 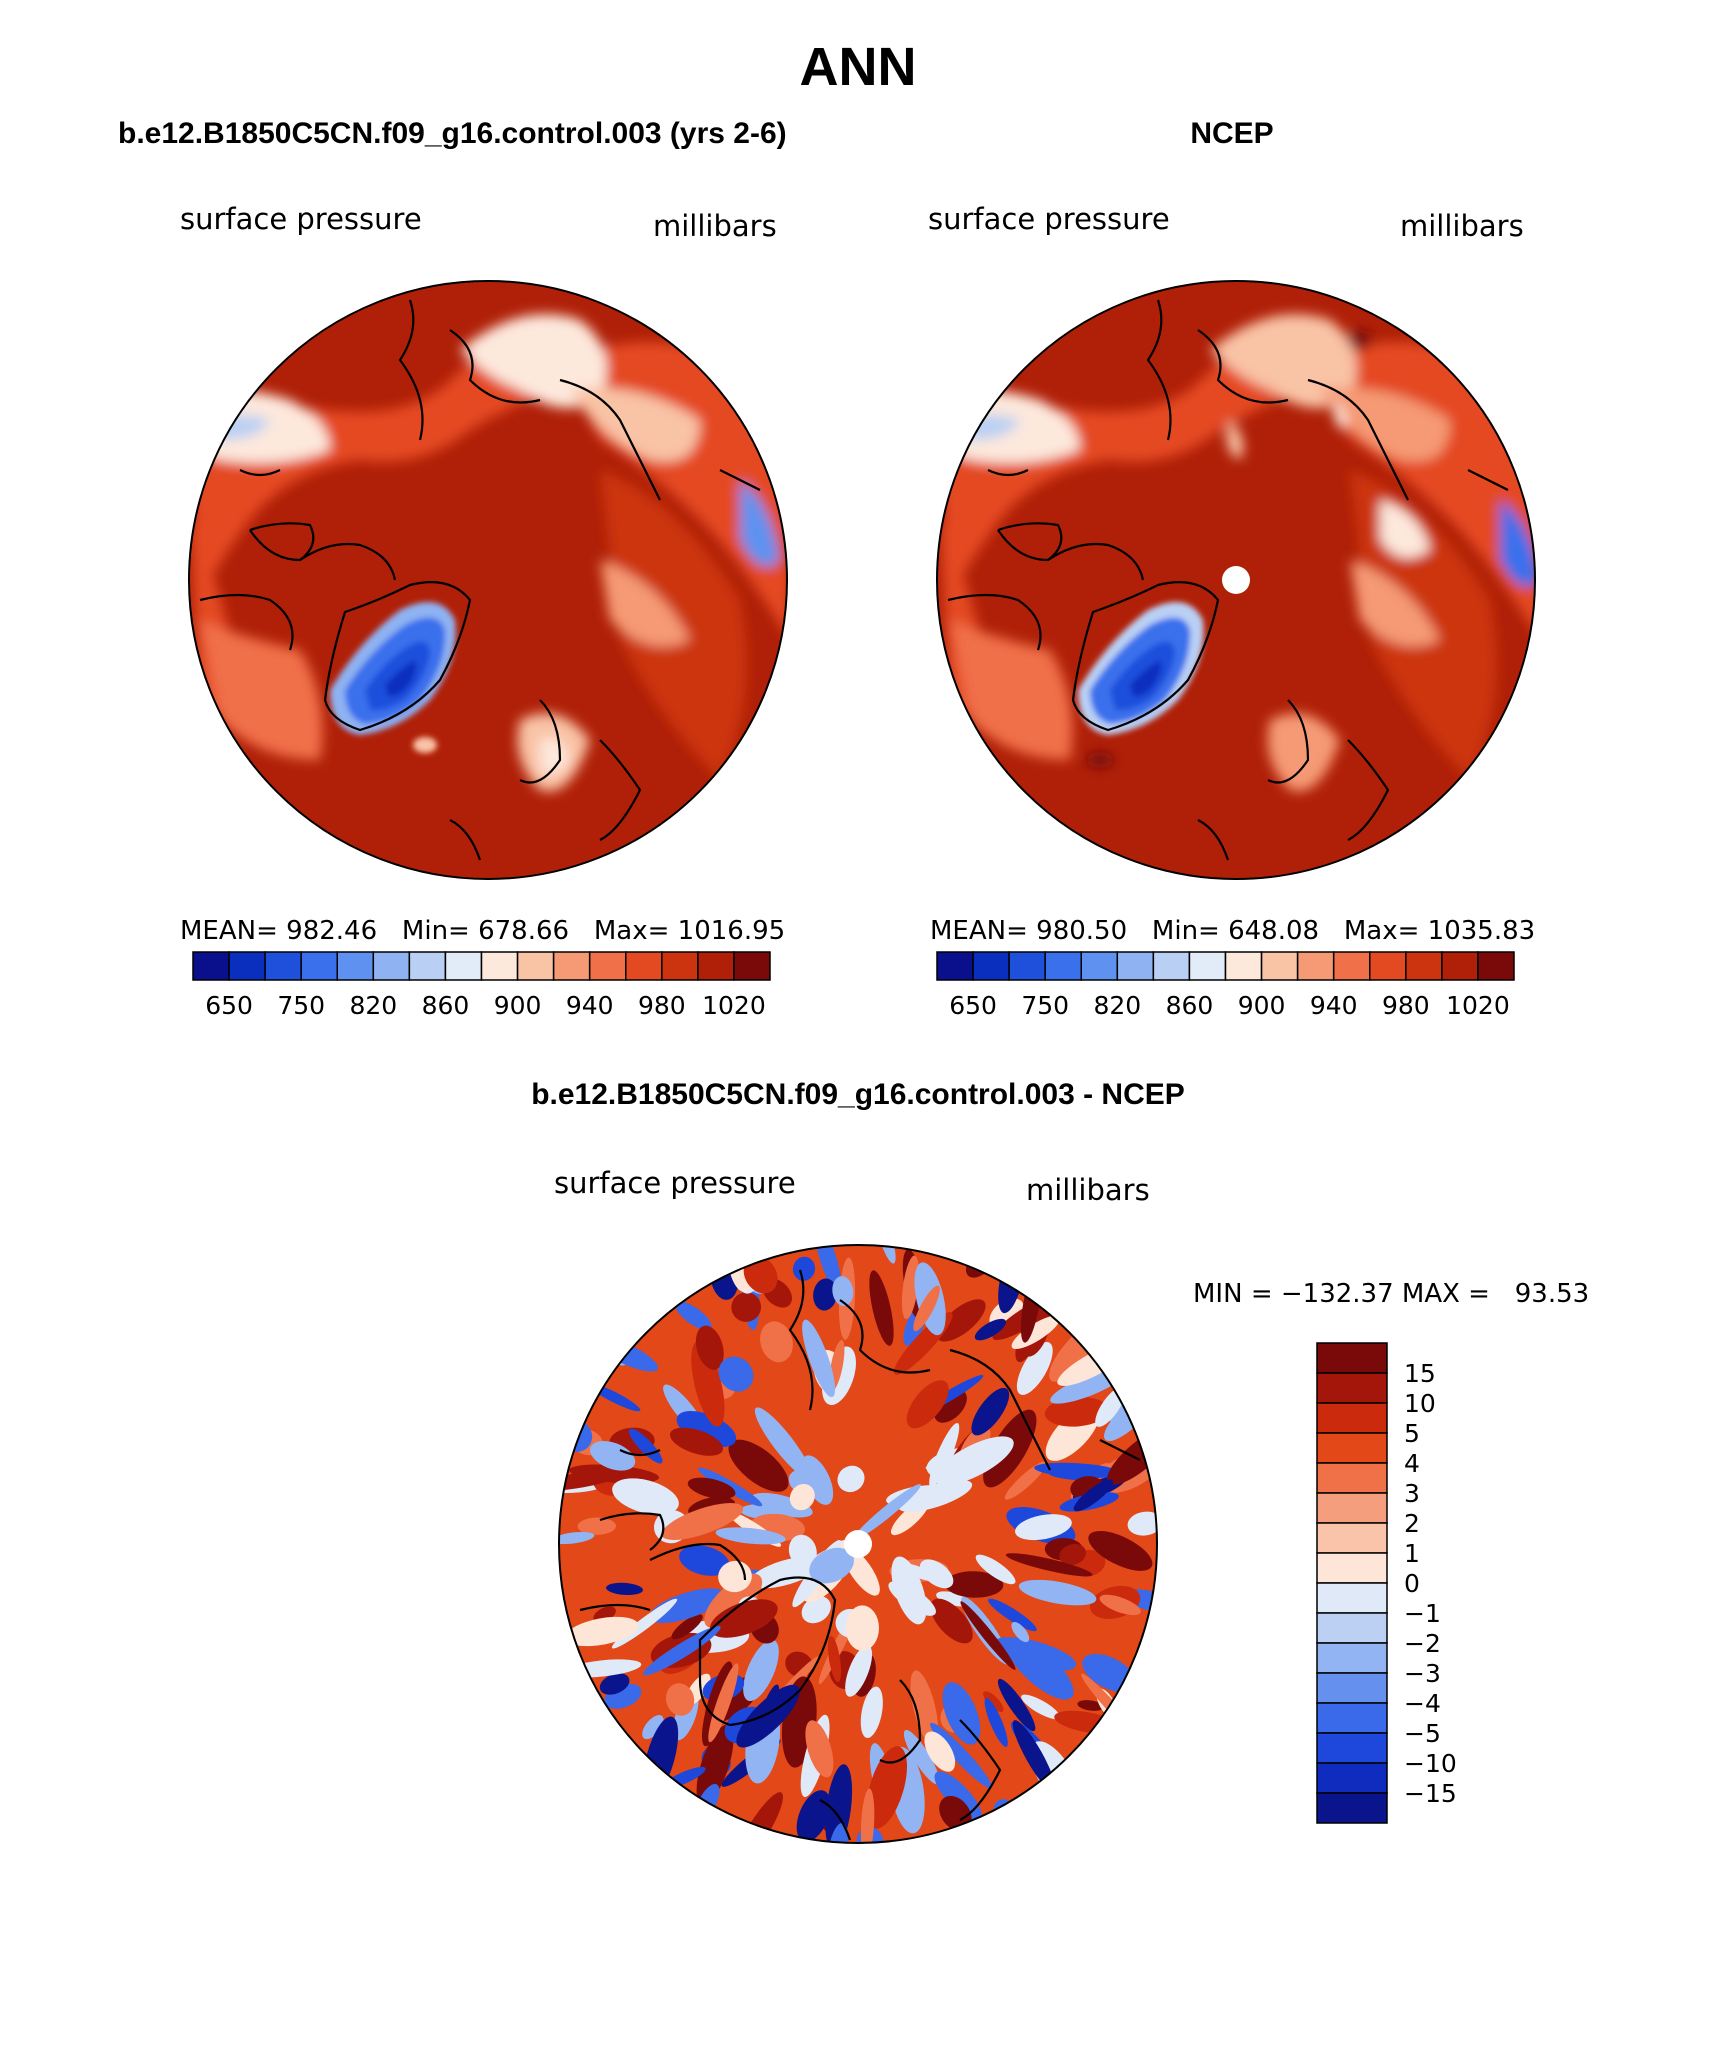 I want to click on panel3-colorbar-label: 4, so click(x=1412, y=1463).